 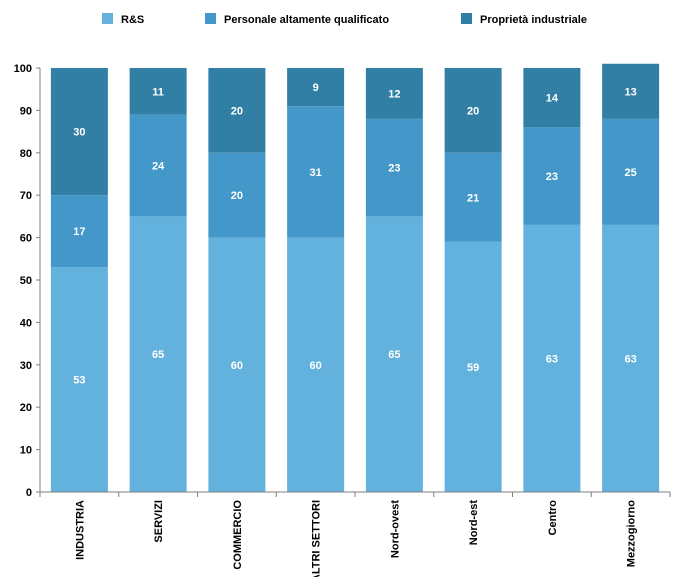 What do you see at coordinates (26, 408) in the screenshot?
I see `y-tick-label: 20` at bounding box center [26, 408].